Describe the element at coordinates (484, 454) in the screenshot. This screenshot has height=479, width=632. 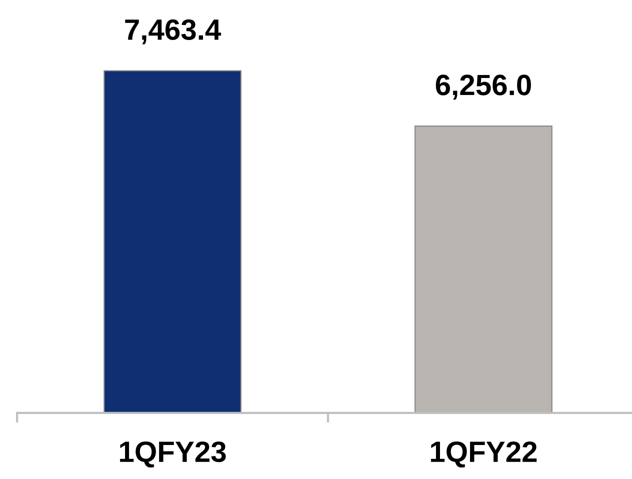
I see `x-tick-label: 1QFY22` at that location.